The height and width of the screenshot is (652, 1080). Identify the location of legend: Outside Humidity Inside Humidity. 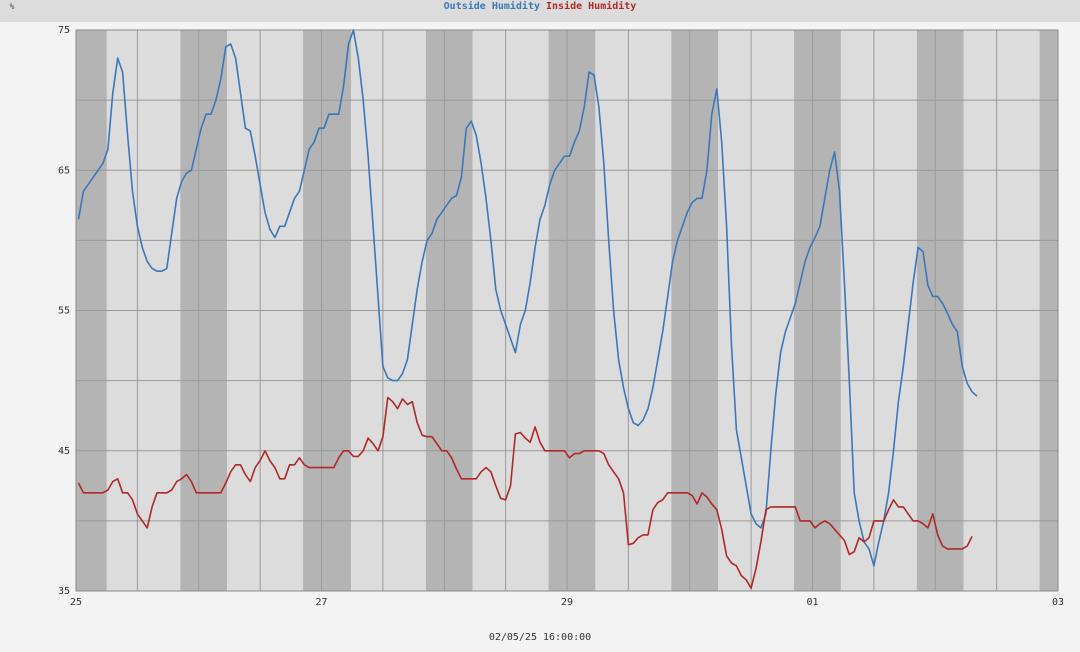
(540, 6).